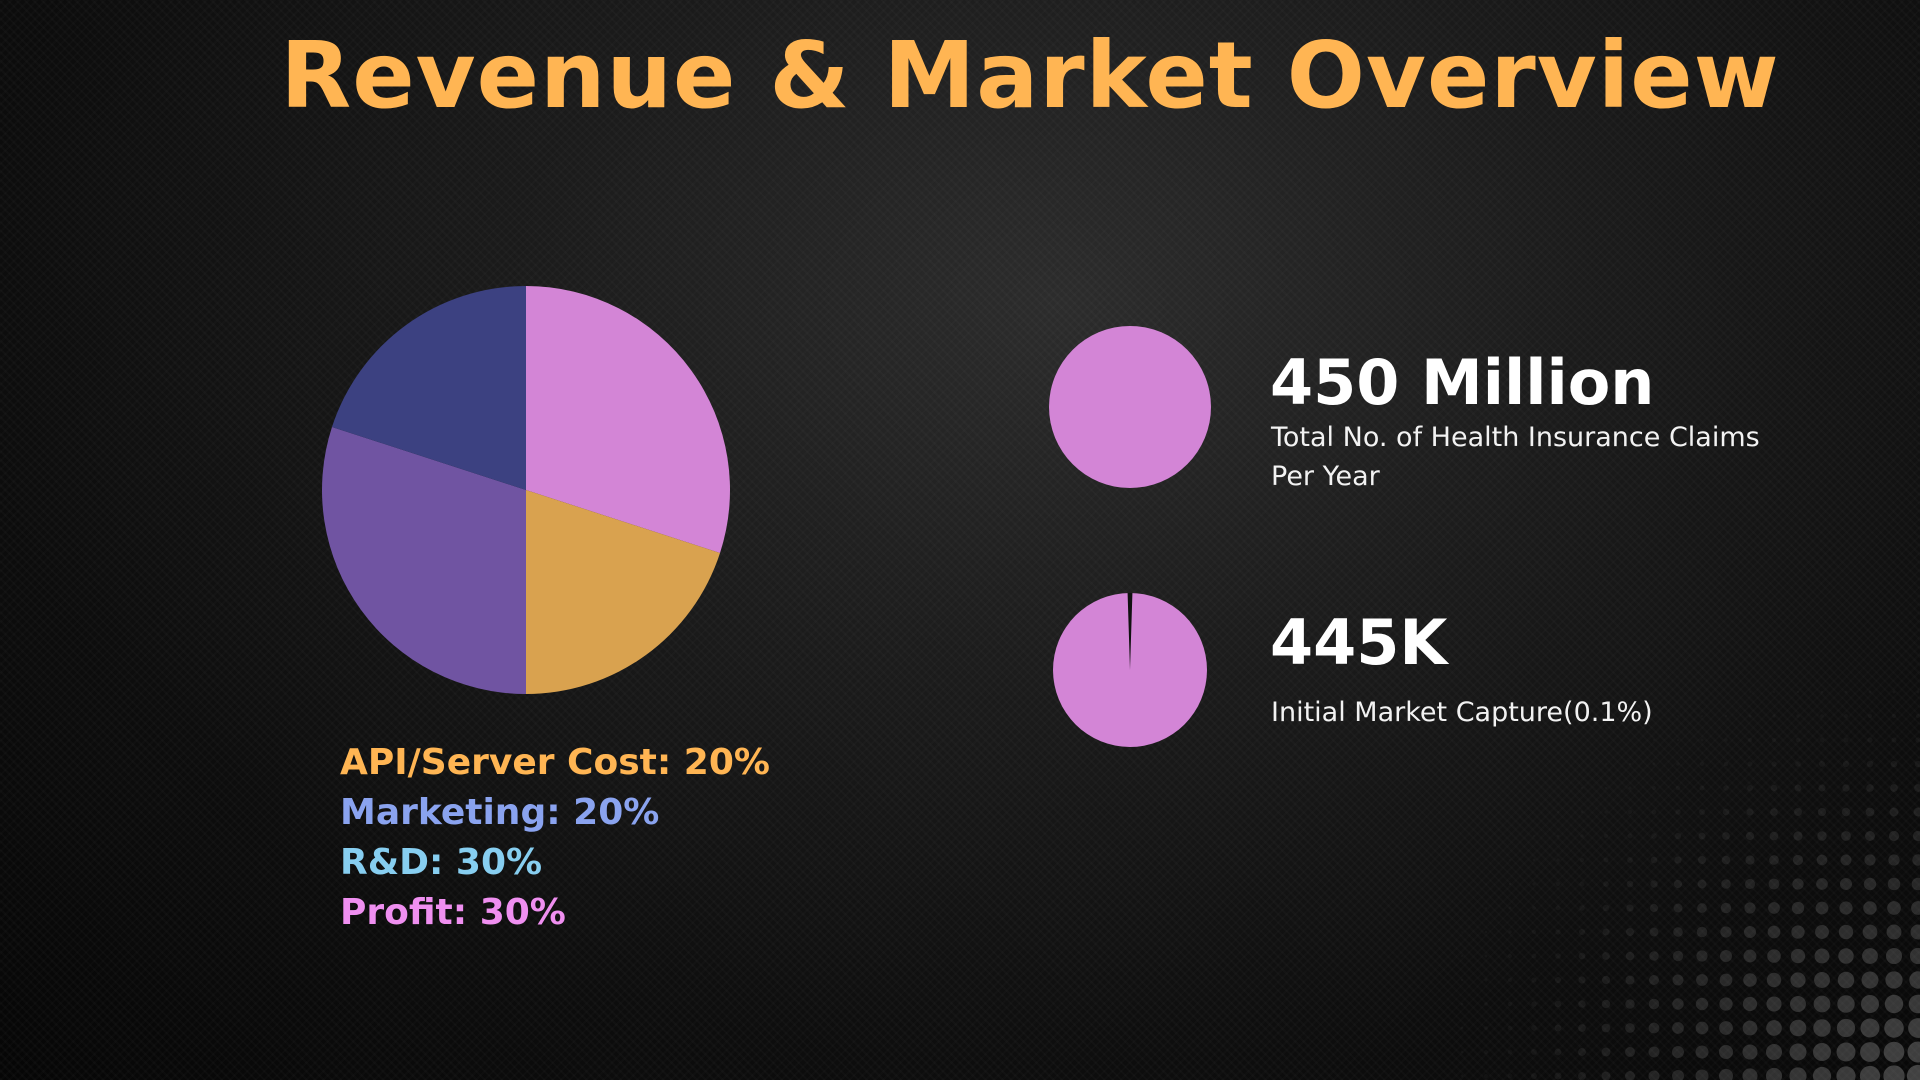  I want to click on budget-pie-chart, so click(526, 490).